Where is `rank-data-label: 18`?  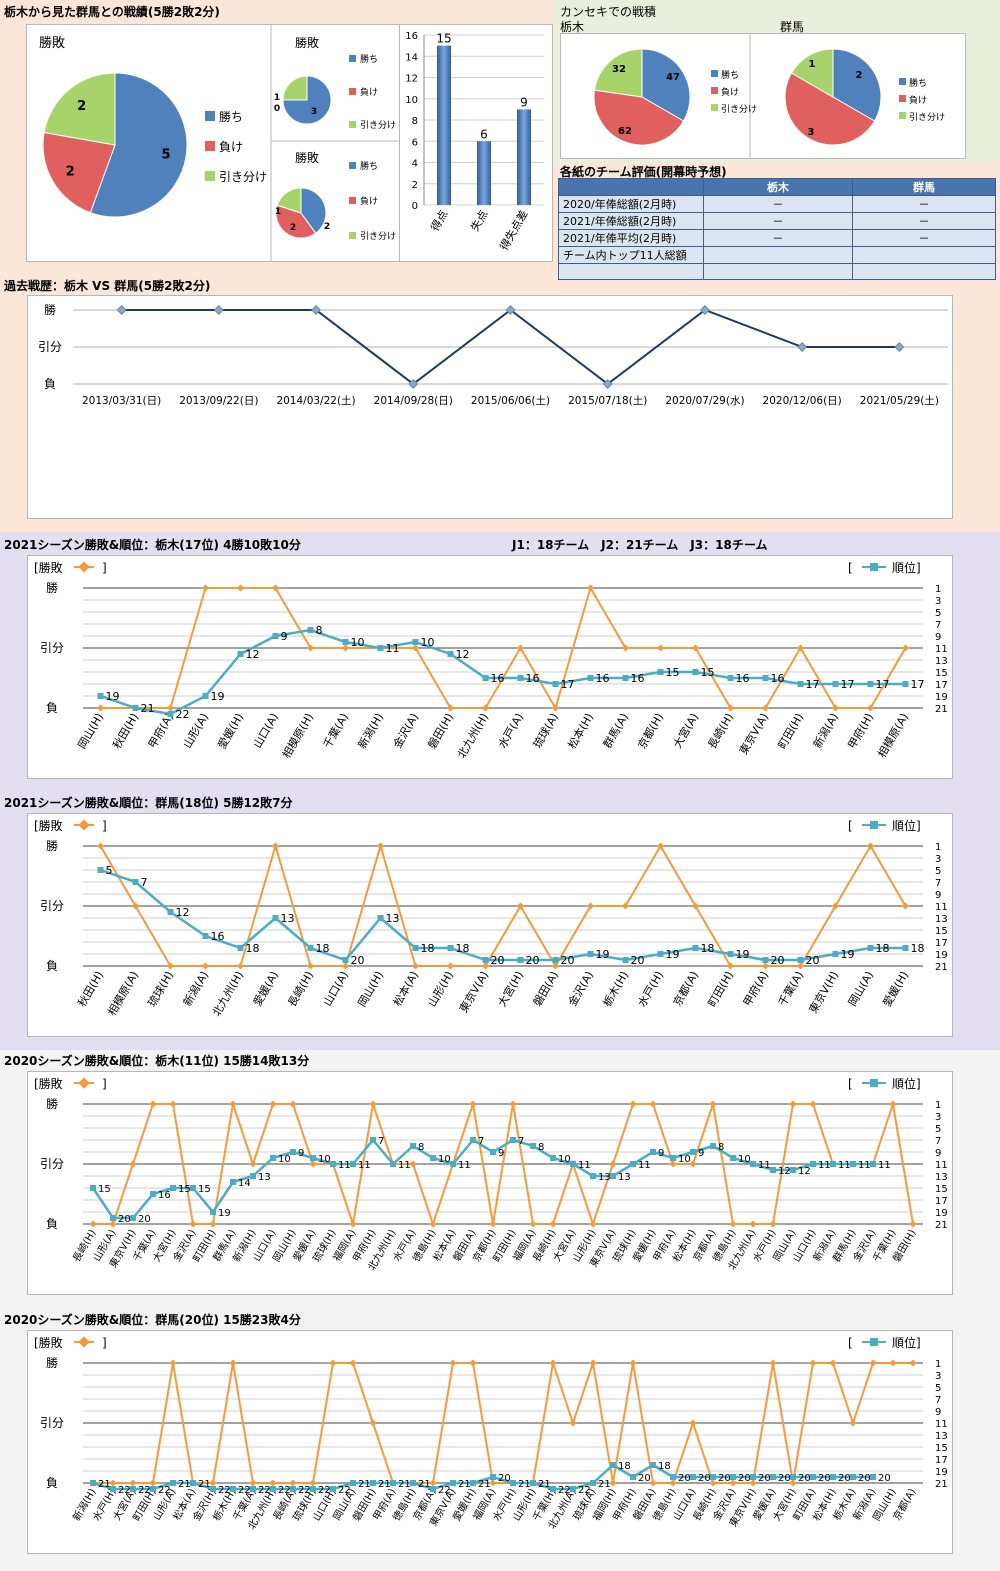
rank-data-label: 18 is located at coordinates (428, 948).